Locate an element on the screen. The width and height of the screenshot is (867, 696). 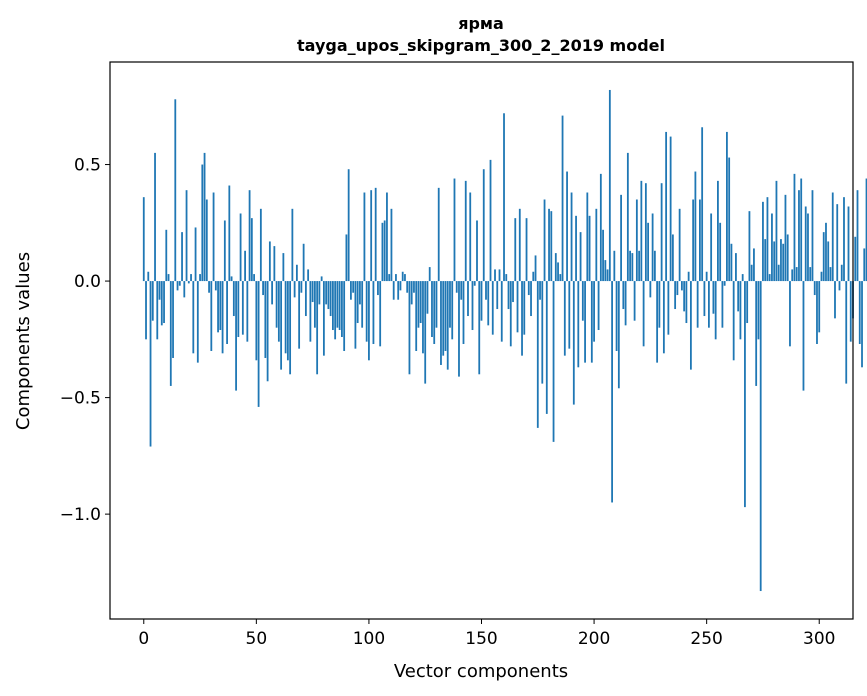
y-tick-label: −1.0 is located at coordinates (80, 515).